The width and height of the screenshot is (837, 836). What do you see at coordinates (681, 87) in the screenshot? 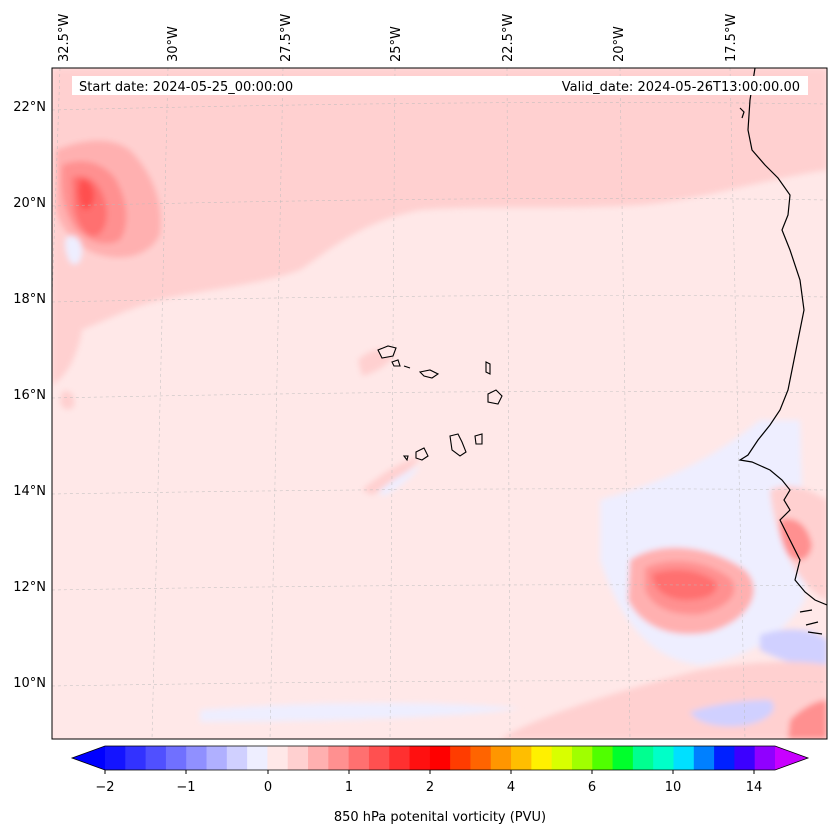
I see `valid-date-text: Valid_date: 2024-05-26T13:00:00.00` at bounding box center [681, 87].